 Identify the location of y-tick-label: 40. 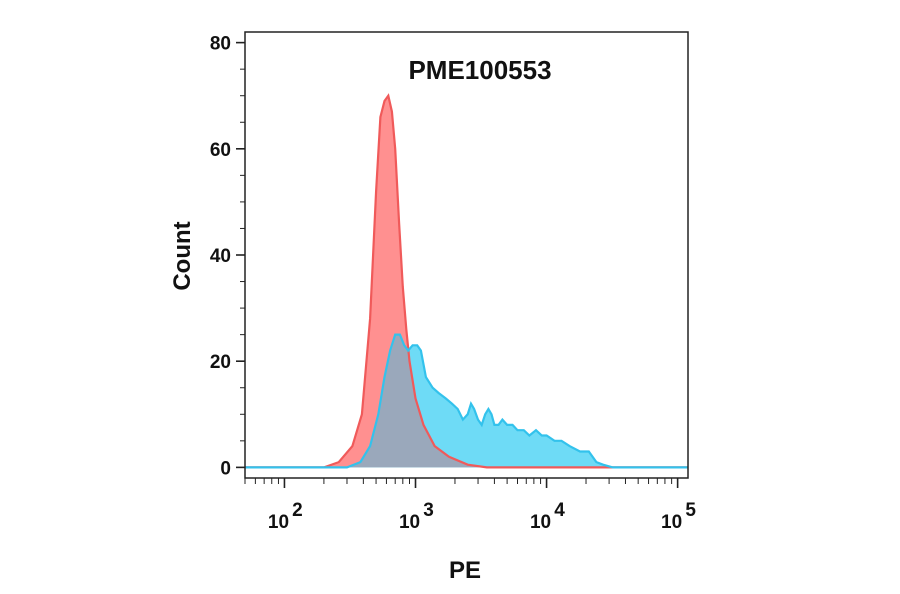
(220, 256).